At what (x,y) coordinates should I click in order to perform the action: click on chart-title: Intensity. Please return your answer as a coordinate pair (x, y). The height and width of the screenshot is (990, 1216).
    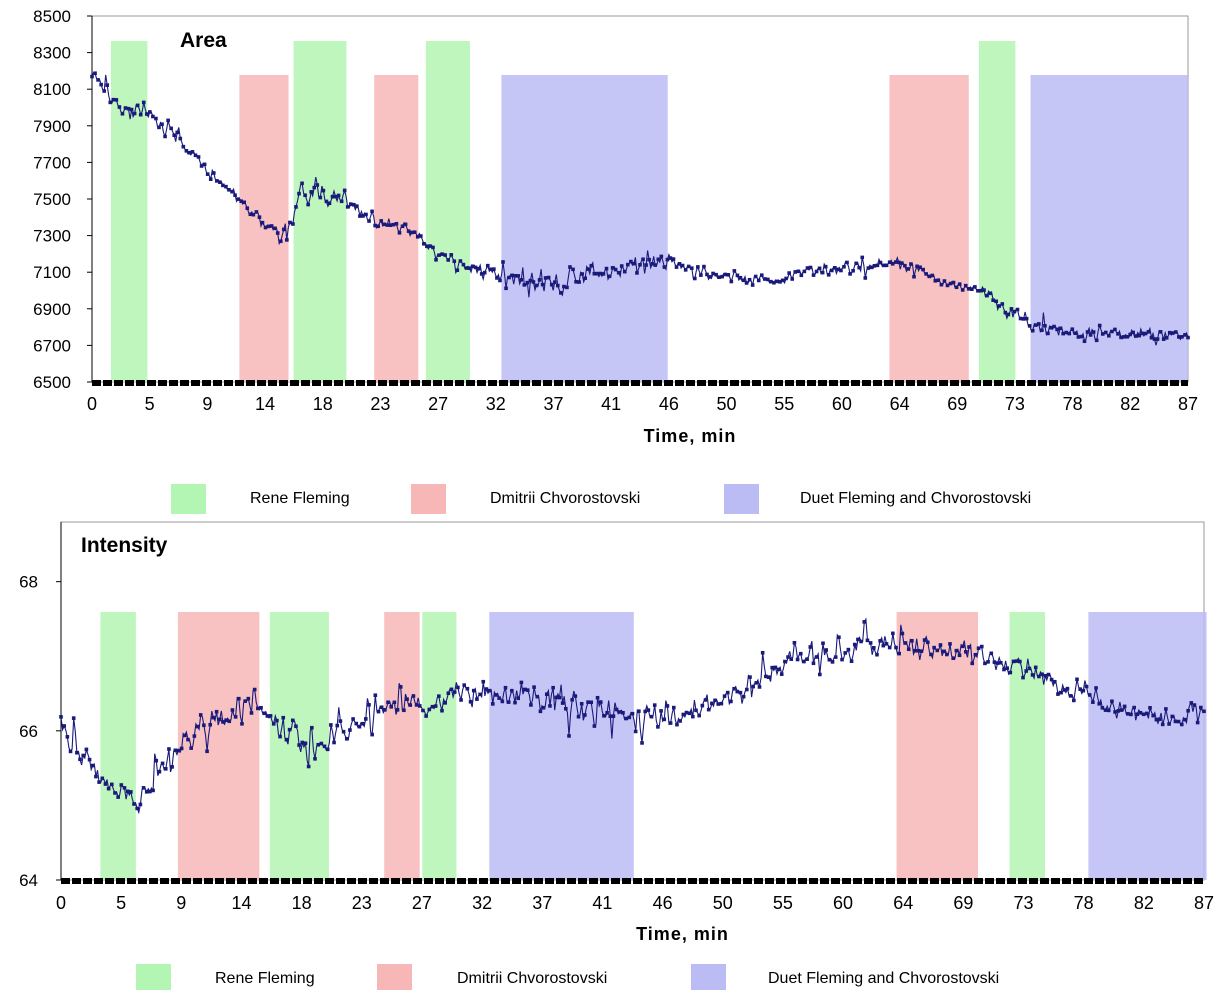
    Looking at the image, I should click on (124, 545).